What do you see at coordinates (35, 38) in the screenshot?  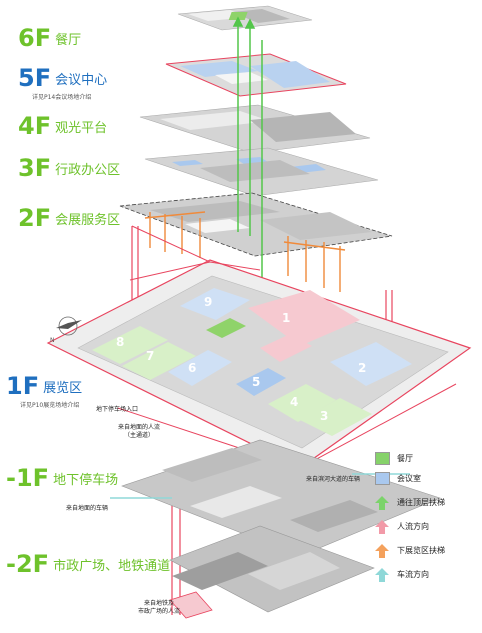 I see `floor-number-6f: 6F` at bounding box center [35, 38].